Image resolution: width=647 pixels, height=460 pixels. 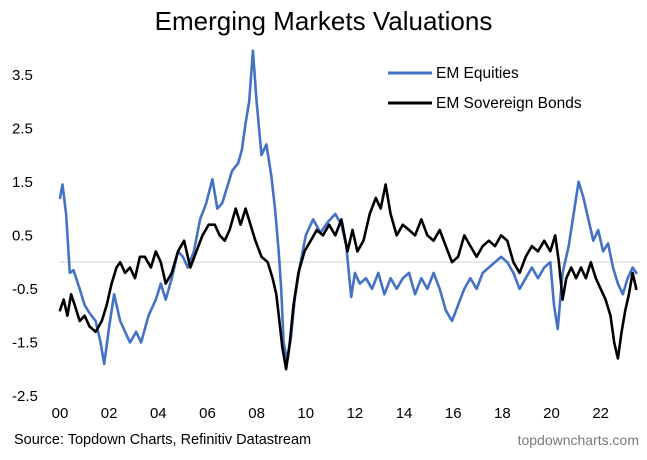 I want to click on x-tick-label: 02, so click(x=109, y=413).